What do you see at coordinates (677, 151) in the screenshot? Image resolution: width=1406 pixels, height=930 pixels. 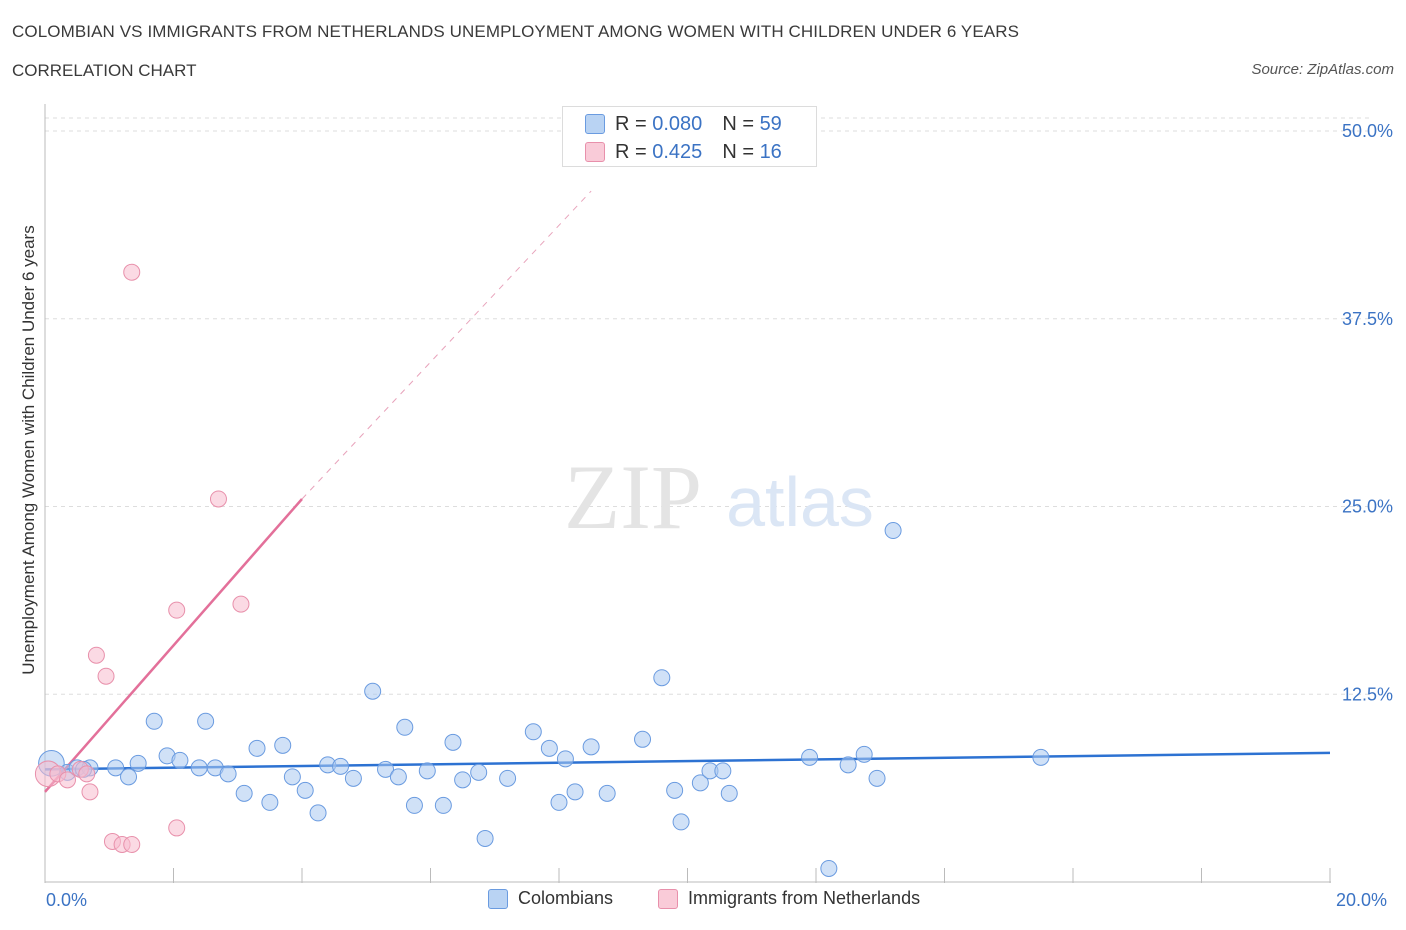 I see `stats-r-value: 0.425` at bounding box center [677, 151].